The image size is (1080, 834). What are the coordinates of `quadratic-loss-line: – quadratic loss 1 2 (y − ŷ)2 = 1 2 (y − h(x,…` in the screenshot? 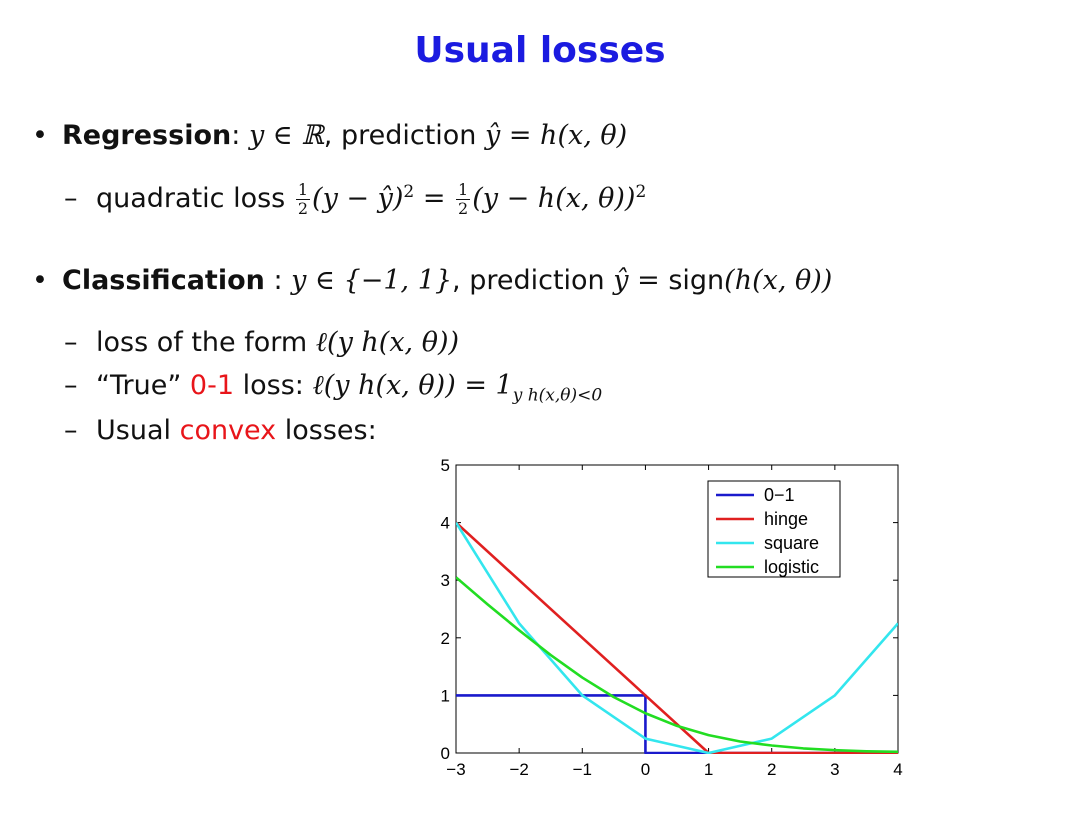 It's located at (355, 199).